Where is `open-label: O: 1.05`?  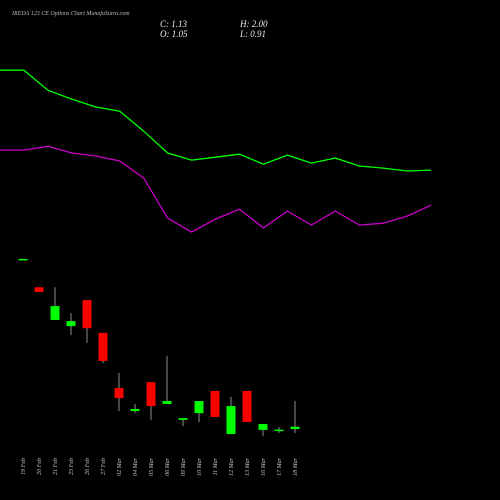
open-label: O: 1.05 is located at coordinates (174, 34).